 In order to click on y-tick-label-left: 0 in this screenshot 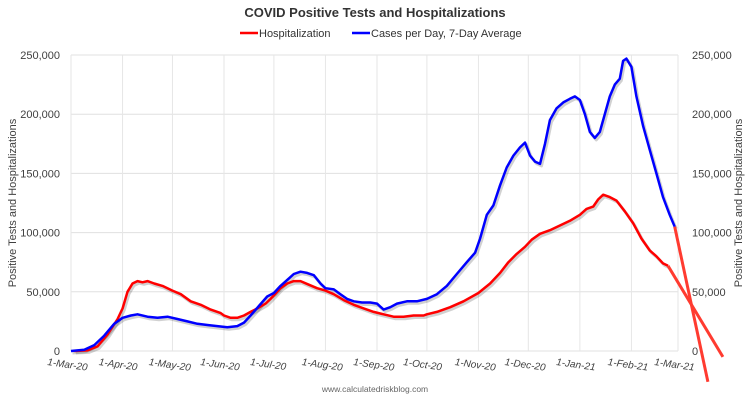, I will do `click(57, 352)`.